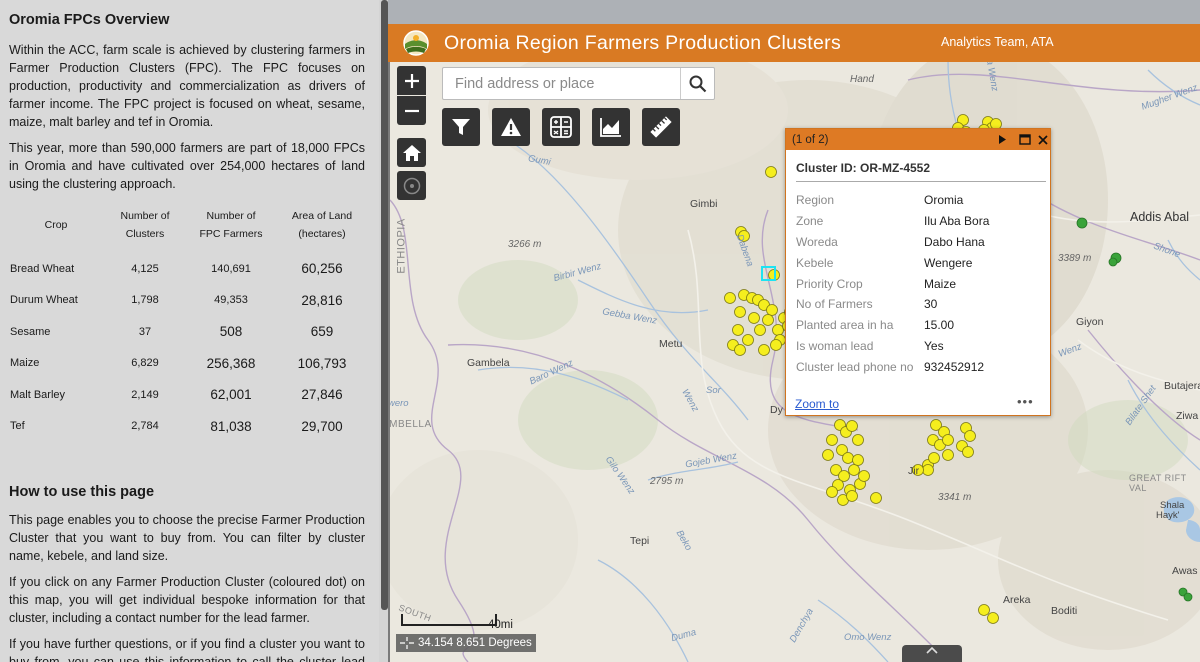 The width and height of the screenshot is (1200, 662). I want to click on attribute-row: Woreda Dabo Hana, so click(892, 242).